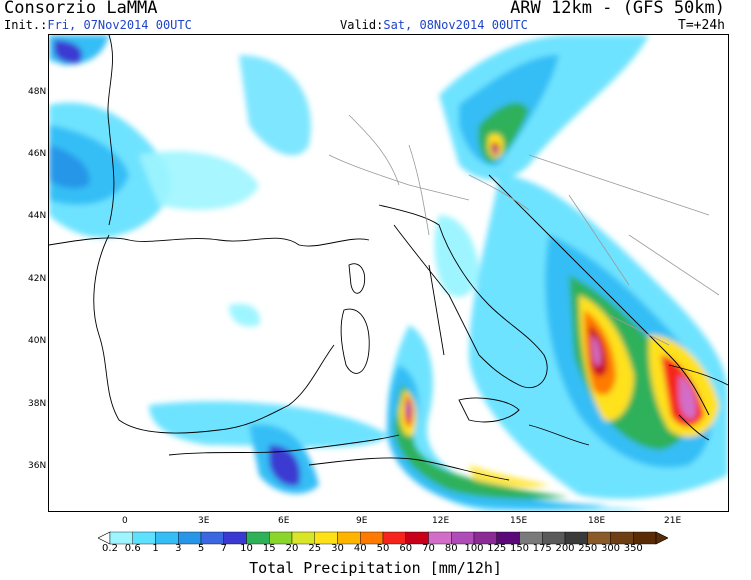  I want to click on init-value: Fri, 07Nov2014 00UTC, so click(119, 25).